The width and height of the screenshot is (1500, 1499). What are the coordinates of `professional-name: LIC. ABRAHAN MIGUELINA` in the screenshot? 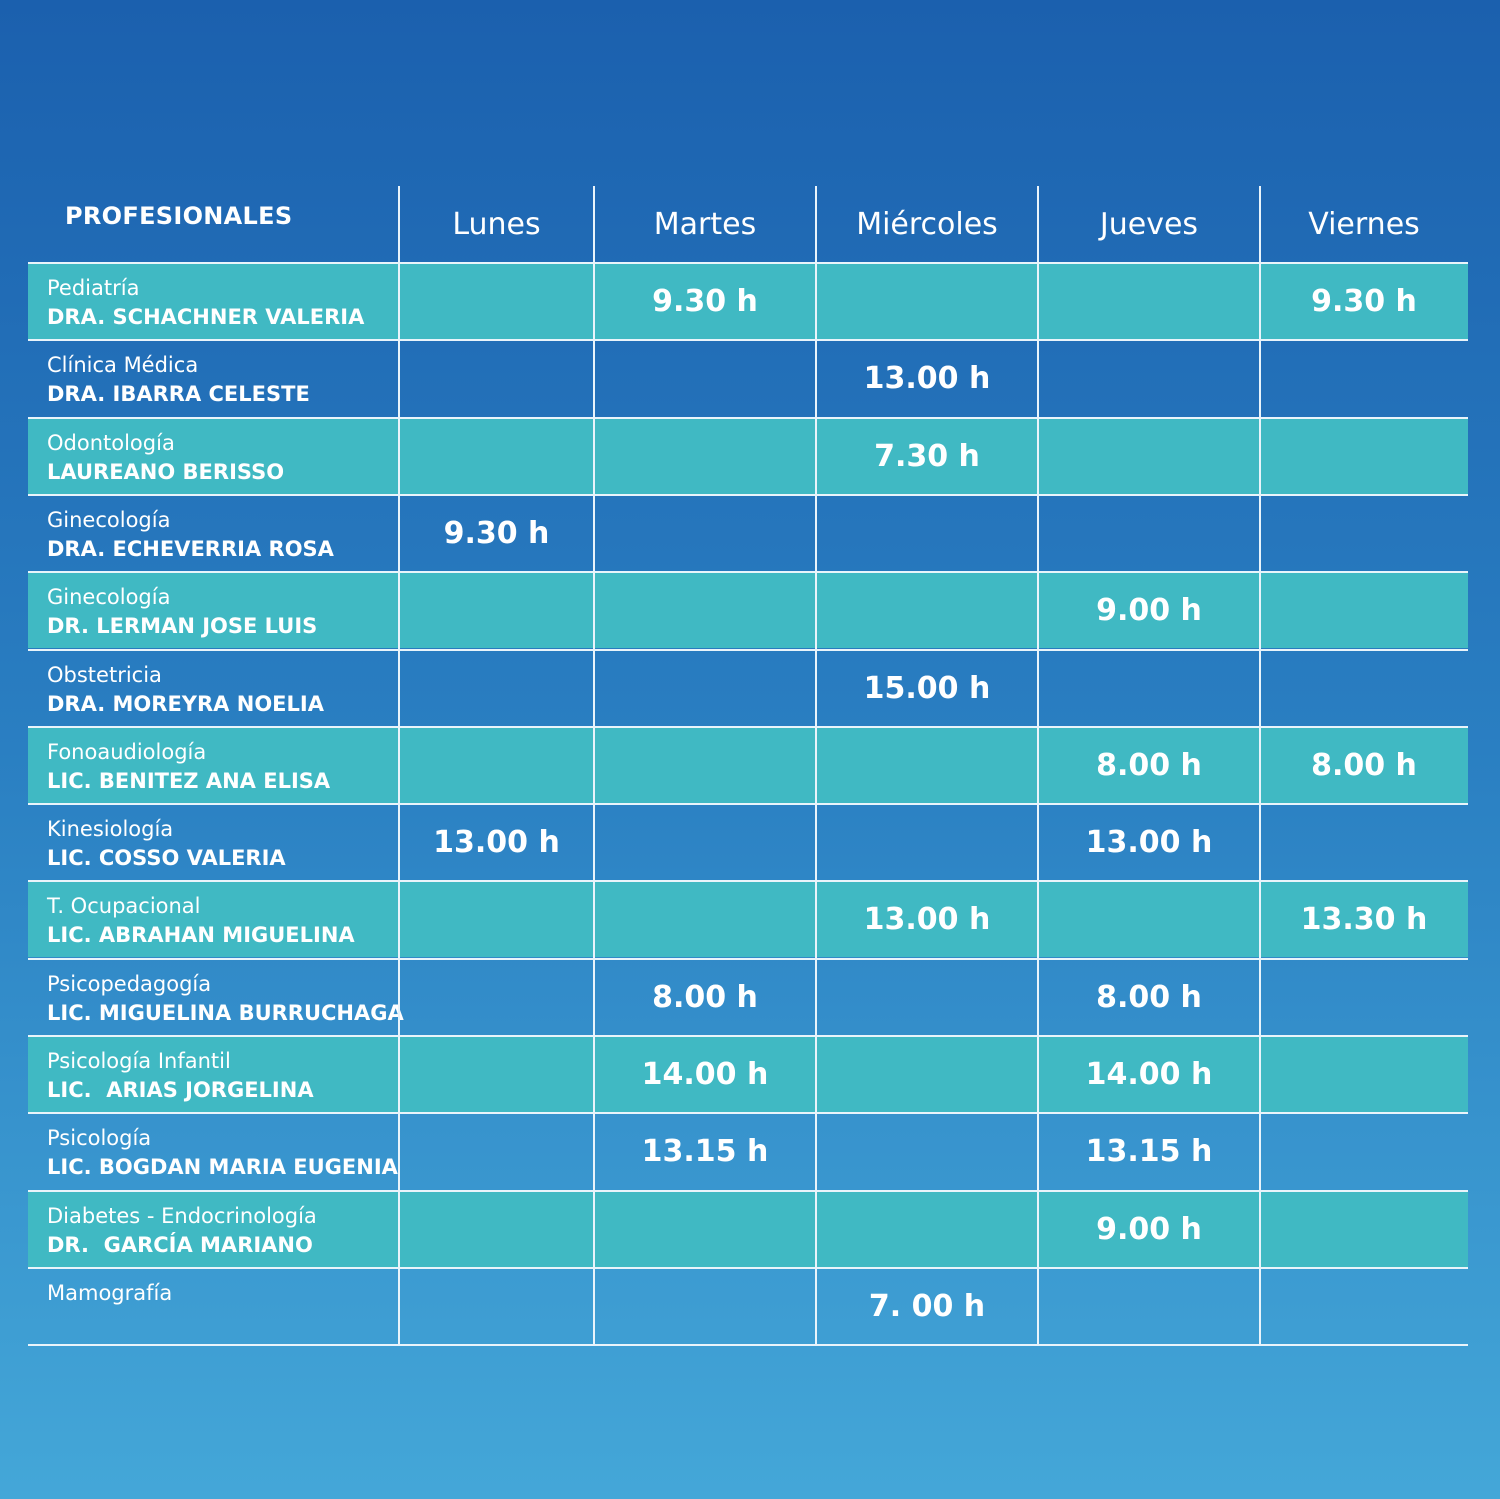 It's located at (201, 935).